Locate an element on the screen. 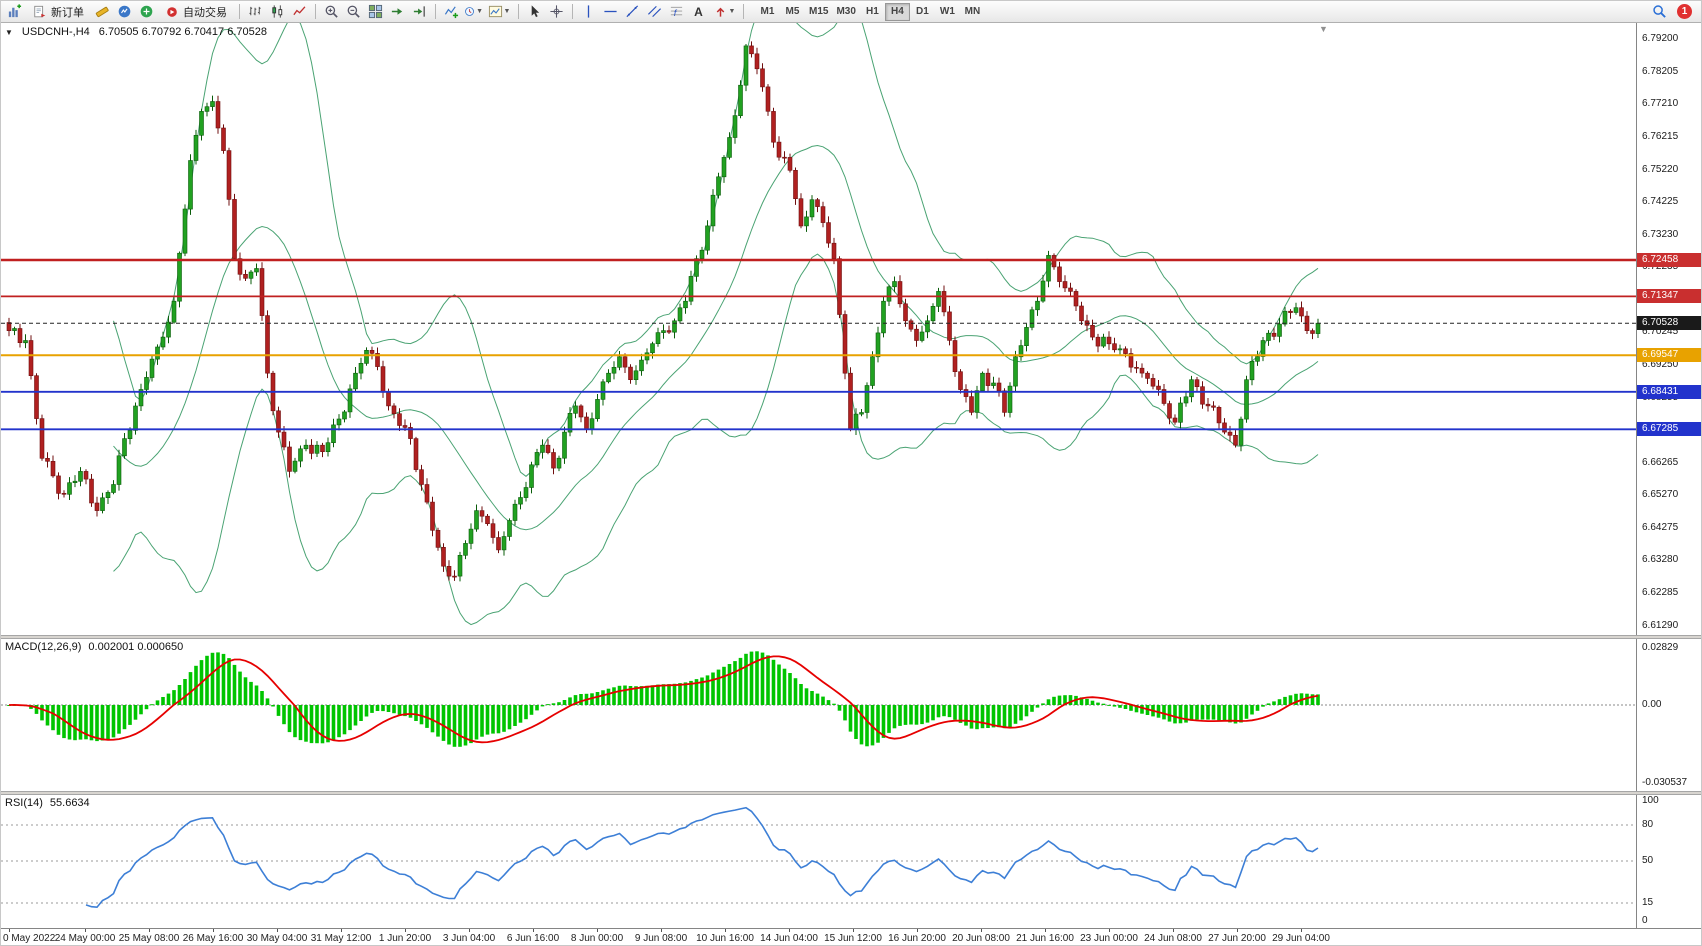 This screenshot has height=946, width=1702. timeframe-h4-button: H4 is located at coordinates (897, 11).